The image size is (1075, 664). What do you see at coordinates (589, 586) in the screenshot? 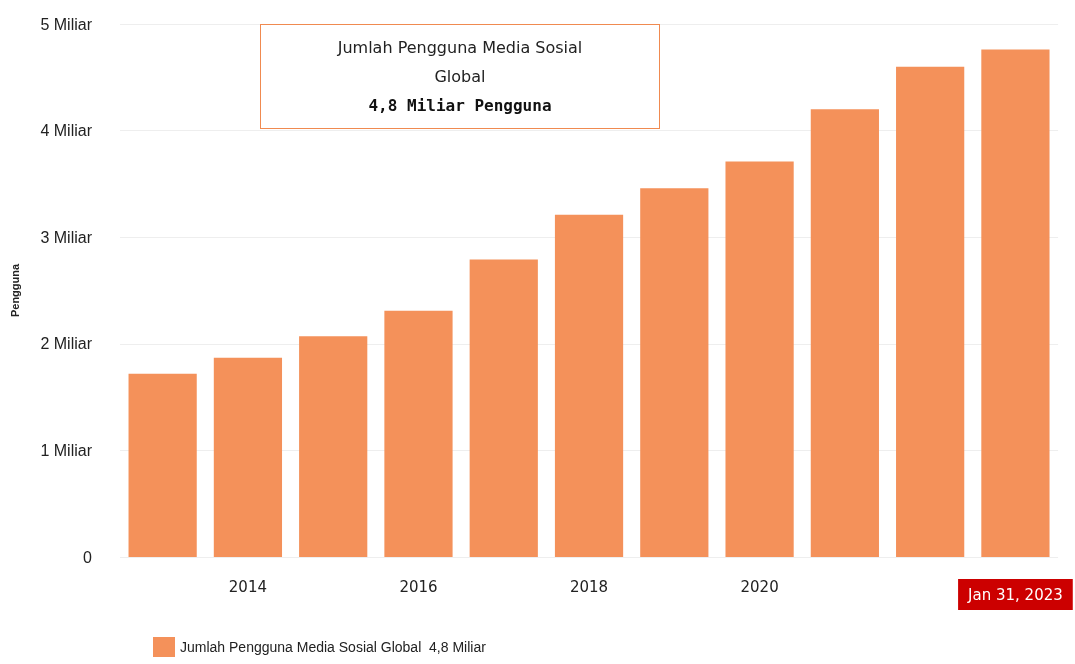
I see `x-tick-label: 2018` at bounding box center [589, 586].